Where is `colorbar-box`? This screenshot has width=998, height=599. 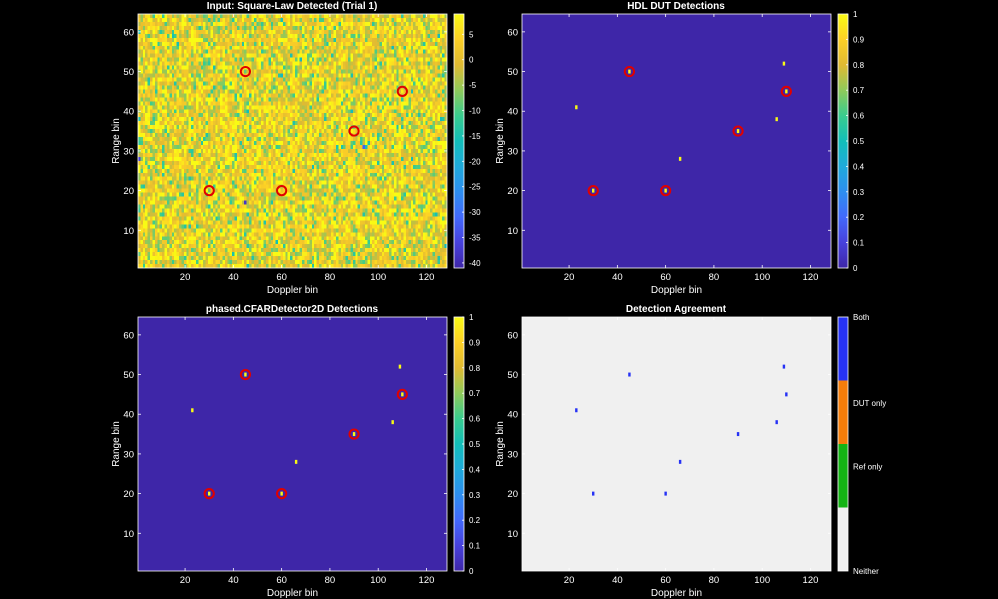
colorbar-box is located at coordinates (843, 444).